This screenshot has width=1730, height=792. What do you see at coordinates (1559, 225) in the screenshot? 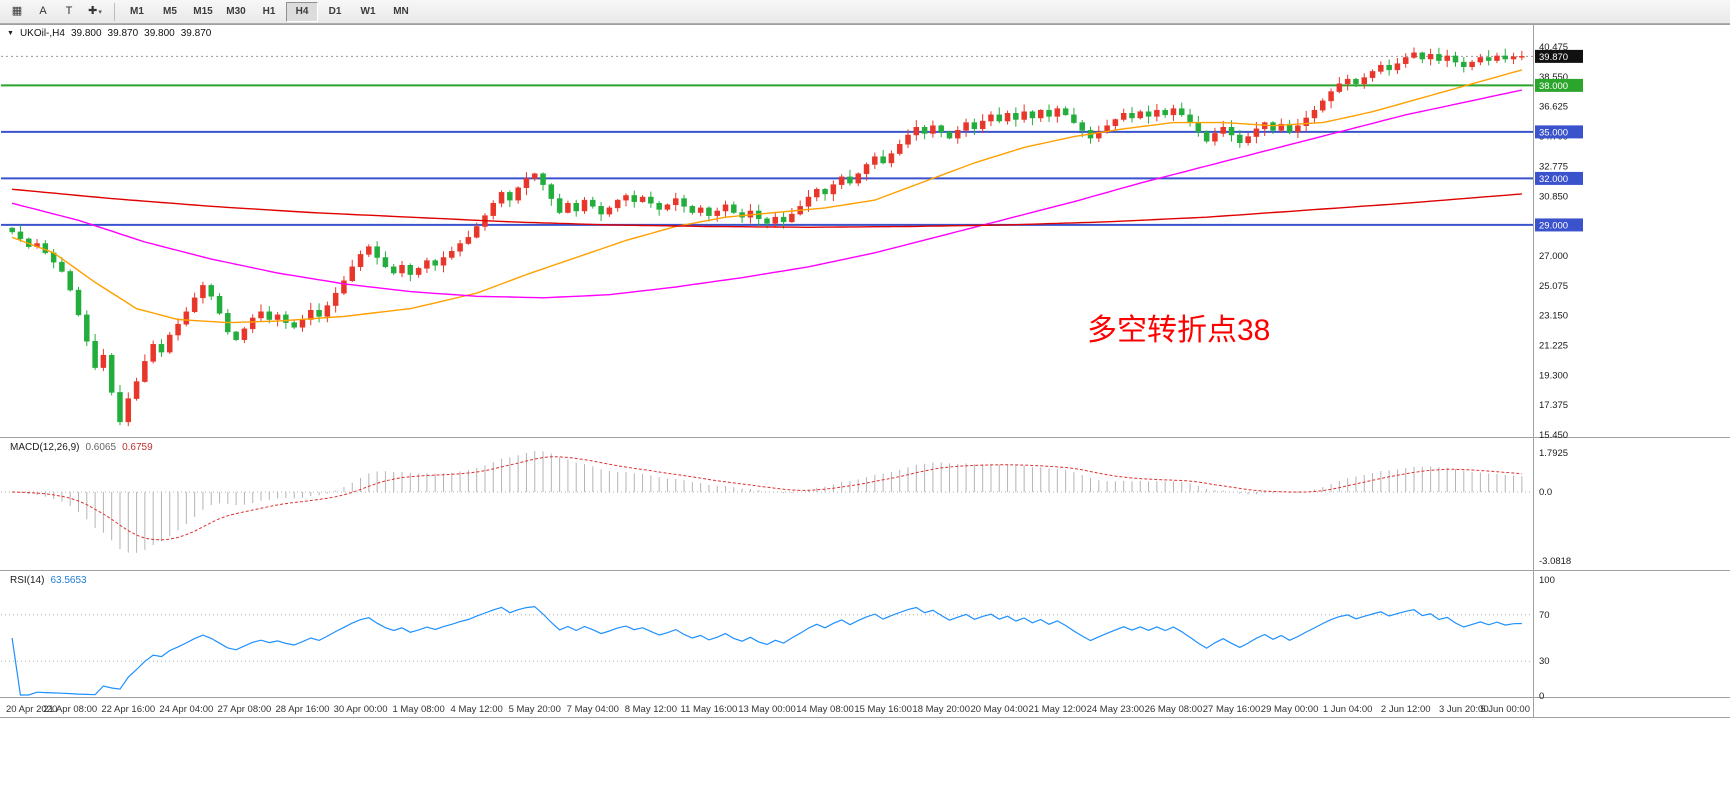
I see `level-badge-29.000` at bounding box center [1559, 225].